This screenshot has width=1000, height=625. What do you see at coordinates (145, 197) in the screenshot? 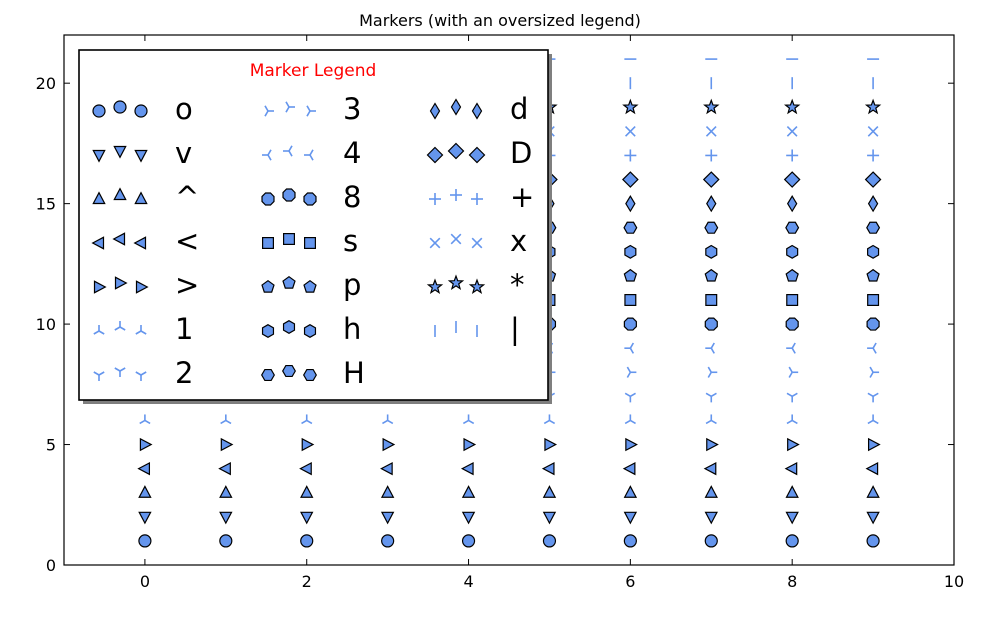
I see `legend-entry: ^` at bounding box center [145, 197].